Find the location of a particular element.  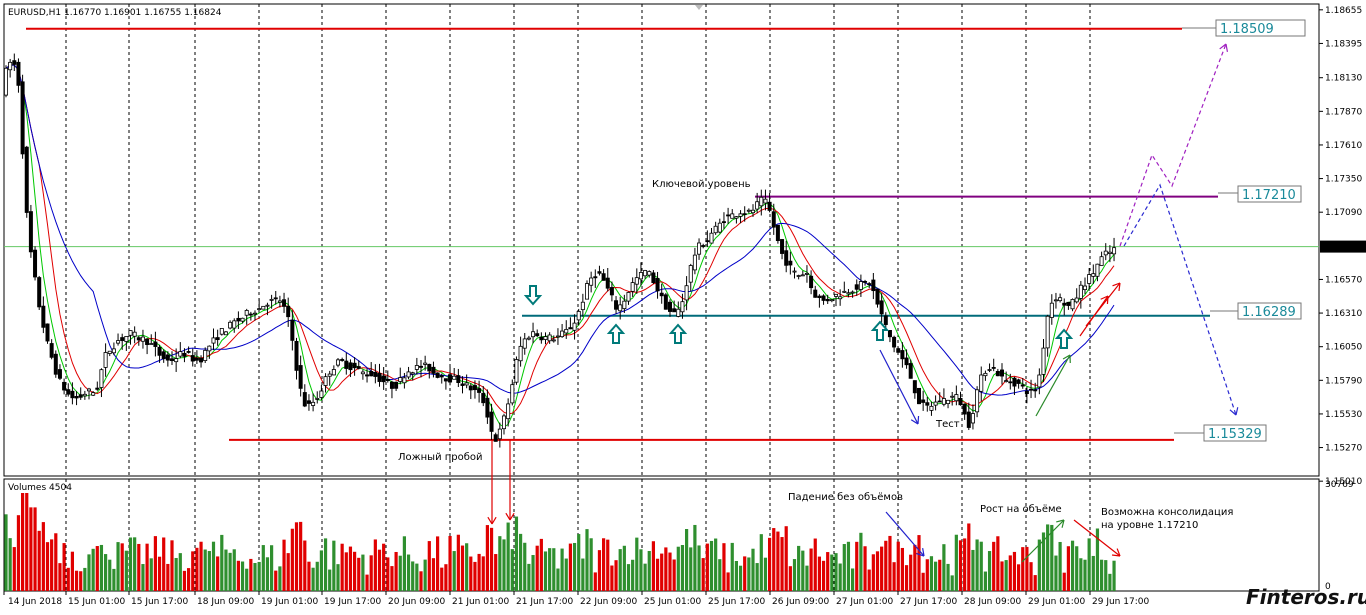

forecast-paths is located at coordinates (1179, 229).